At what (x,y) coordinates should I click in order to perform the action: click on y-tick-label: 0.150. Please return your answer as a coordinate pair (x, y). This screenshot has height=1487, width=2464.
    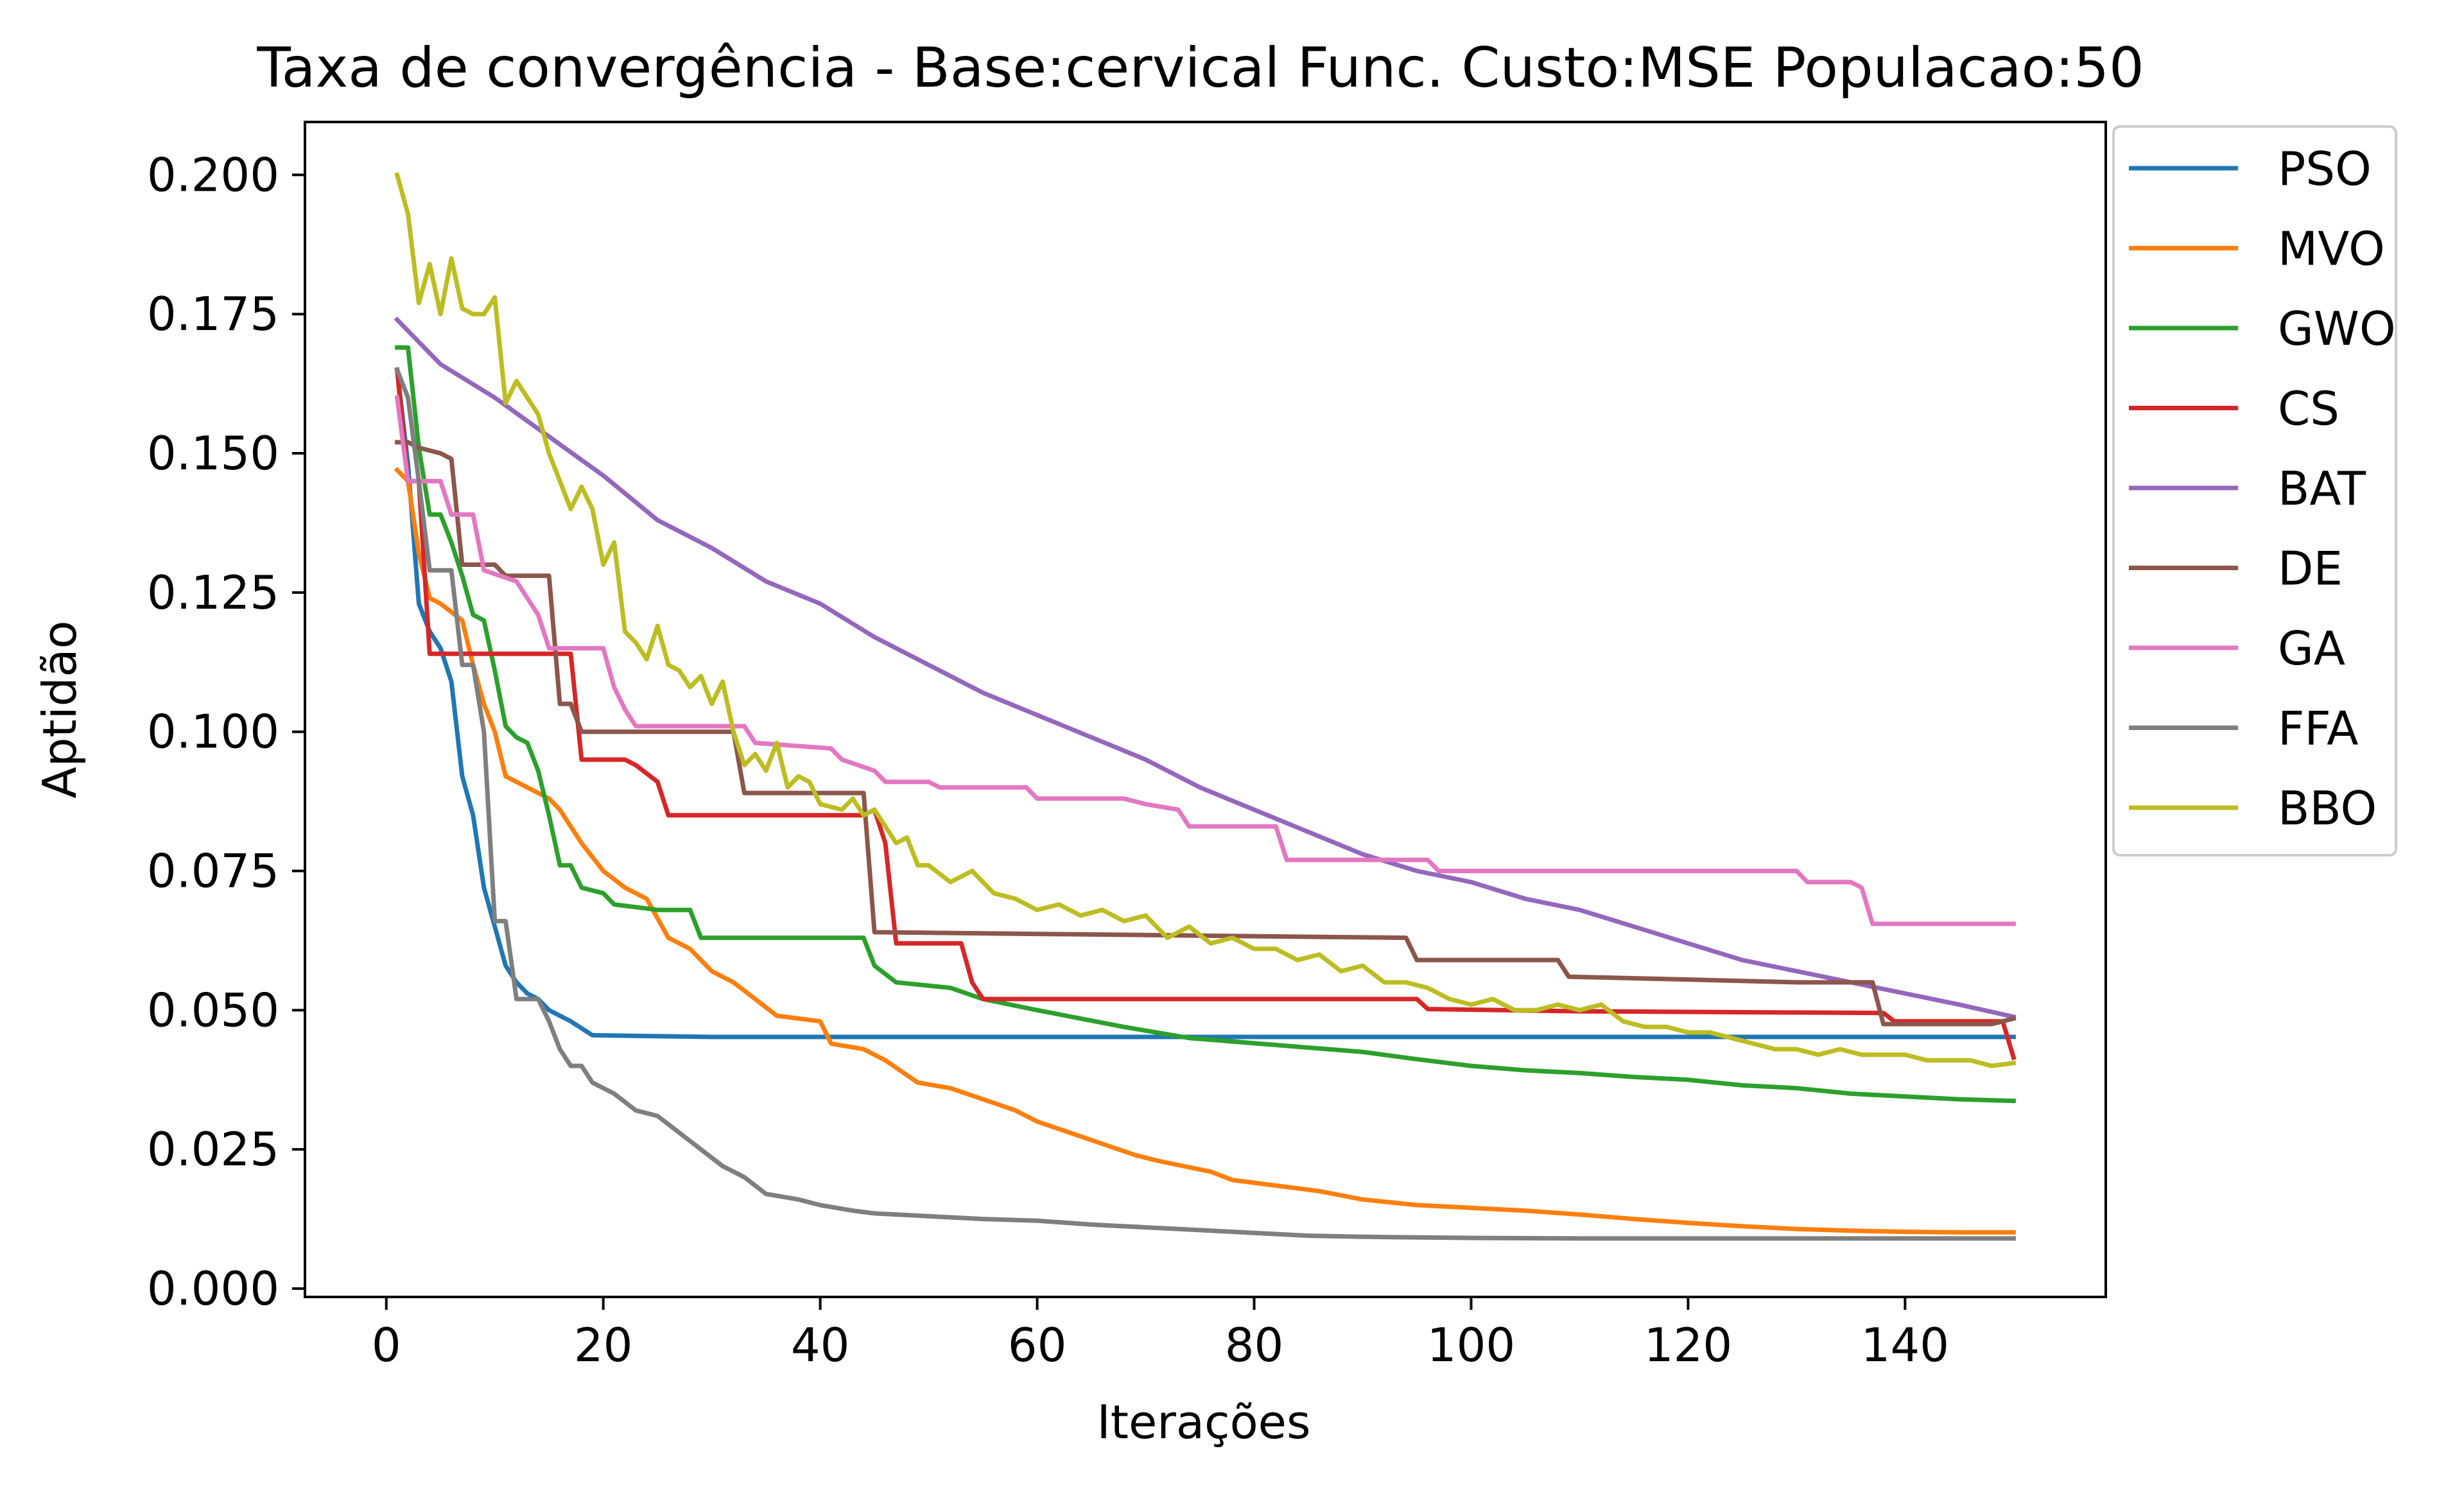
    Looking at the image, I should click on (213, 453).